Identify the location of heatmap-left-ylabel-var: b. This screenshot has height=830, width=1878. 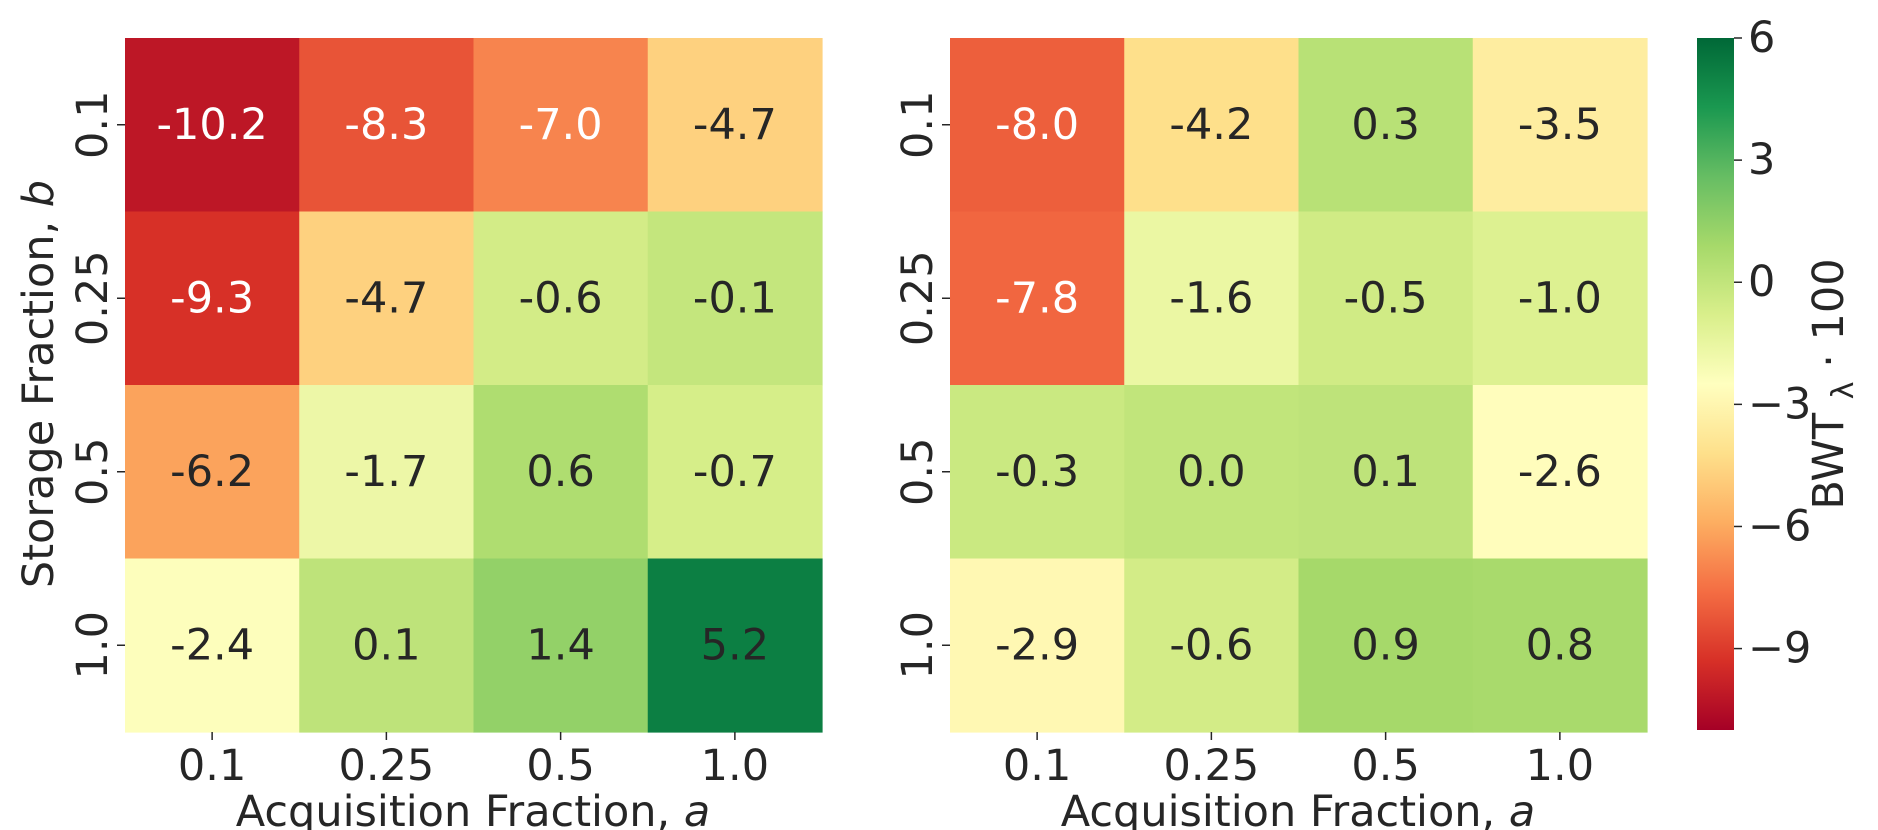
(39, 193).